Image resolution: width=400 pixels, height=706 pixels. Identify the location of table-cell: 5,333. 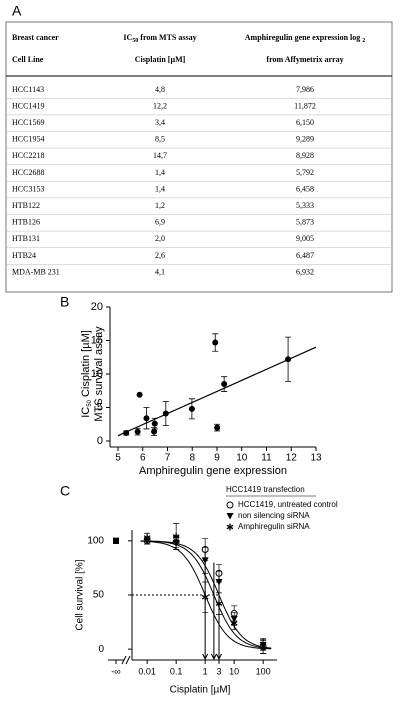
(305, 205).